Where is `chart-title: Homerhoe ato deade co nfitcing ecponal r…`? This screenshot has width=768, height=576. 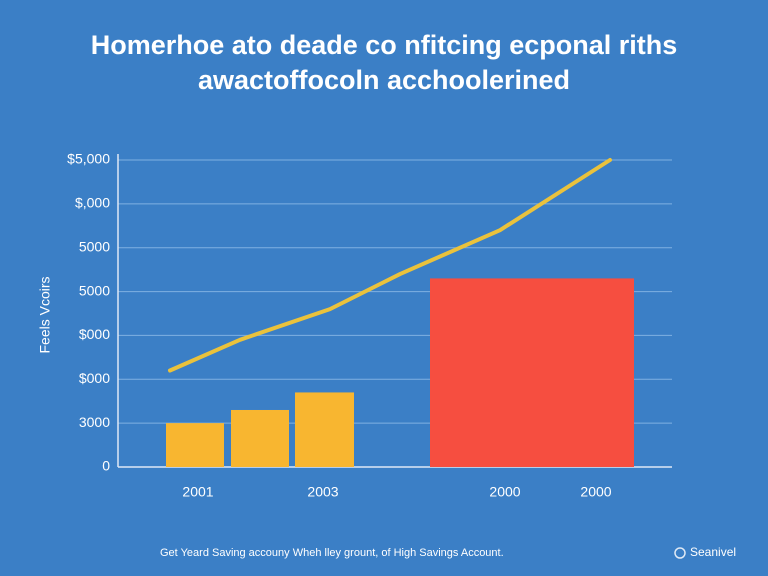
chart-title: Homerhoe ato deade co nfitcing ecponal r… is located at coordinates (384, 45).